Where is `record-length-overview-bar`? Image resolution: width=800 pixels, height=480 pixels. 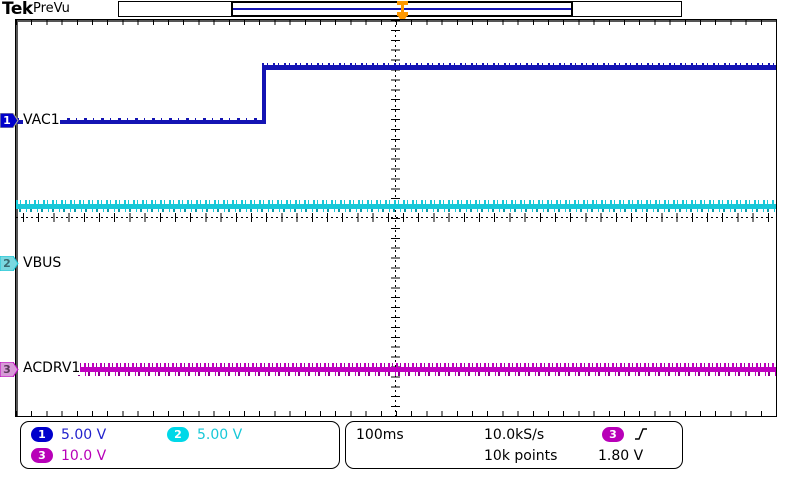 record-length-overview-bar is located at coordinates (400, 12).